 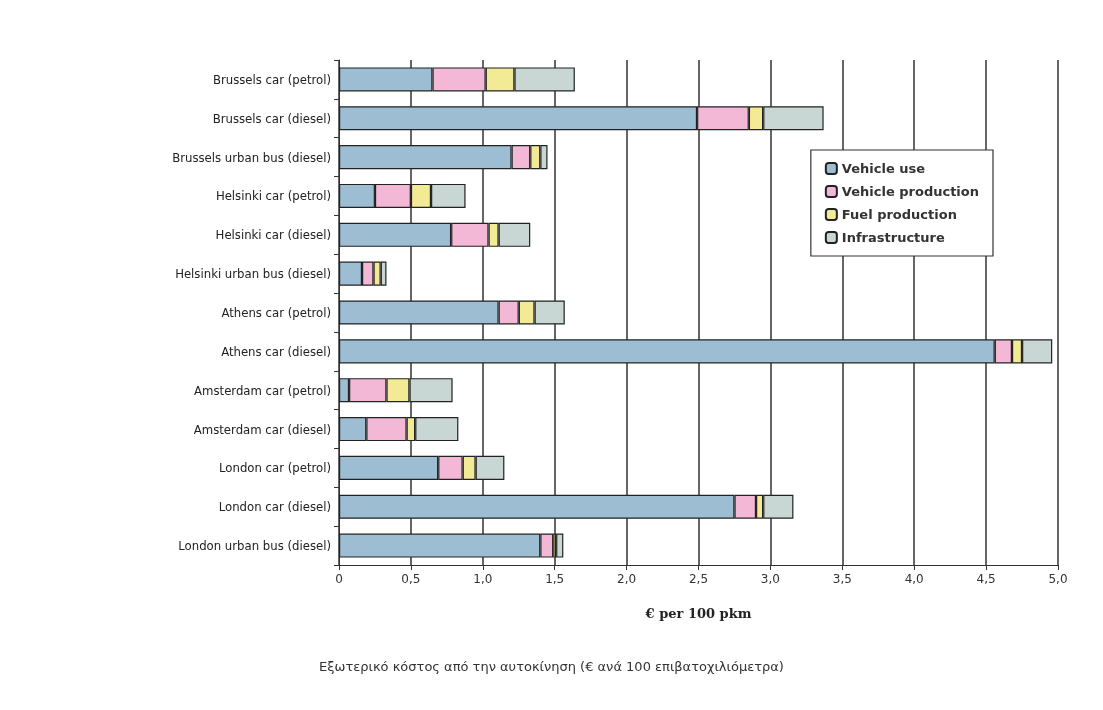 I want to click on x-tick-label: 0, so click(x=339, y=579).